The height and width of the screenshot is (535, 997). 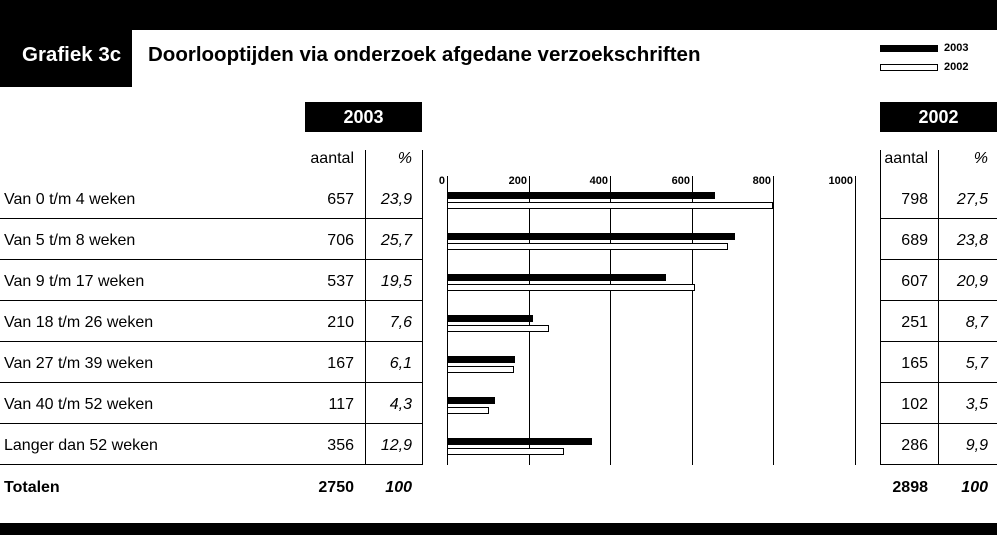 What do you see at coordinates (340, 199) in the screenshot?
I see `count-2003: 657` at bounding box center [340, 199].